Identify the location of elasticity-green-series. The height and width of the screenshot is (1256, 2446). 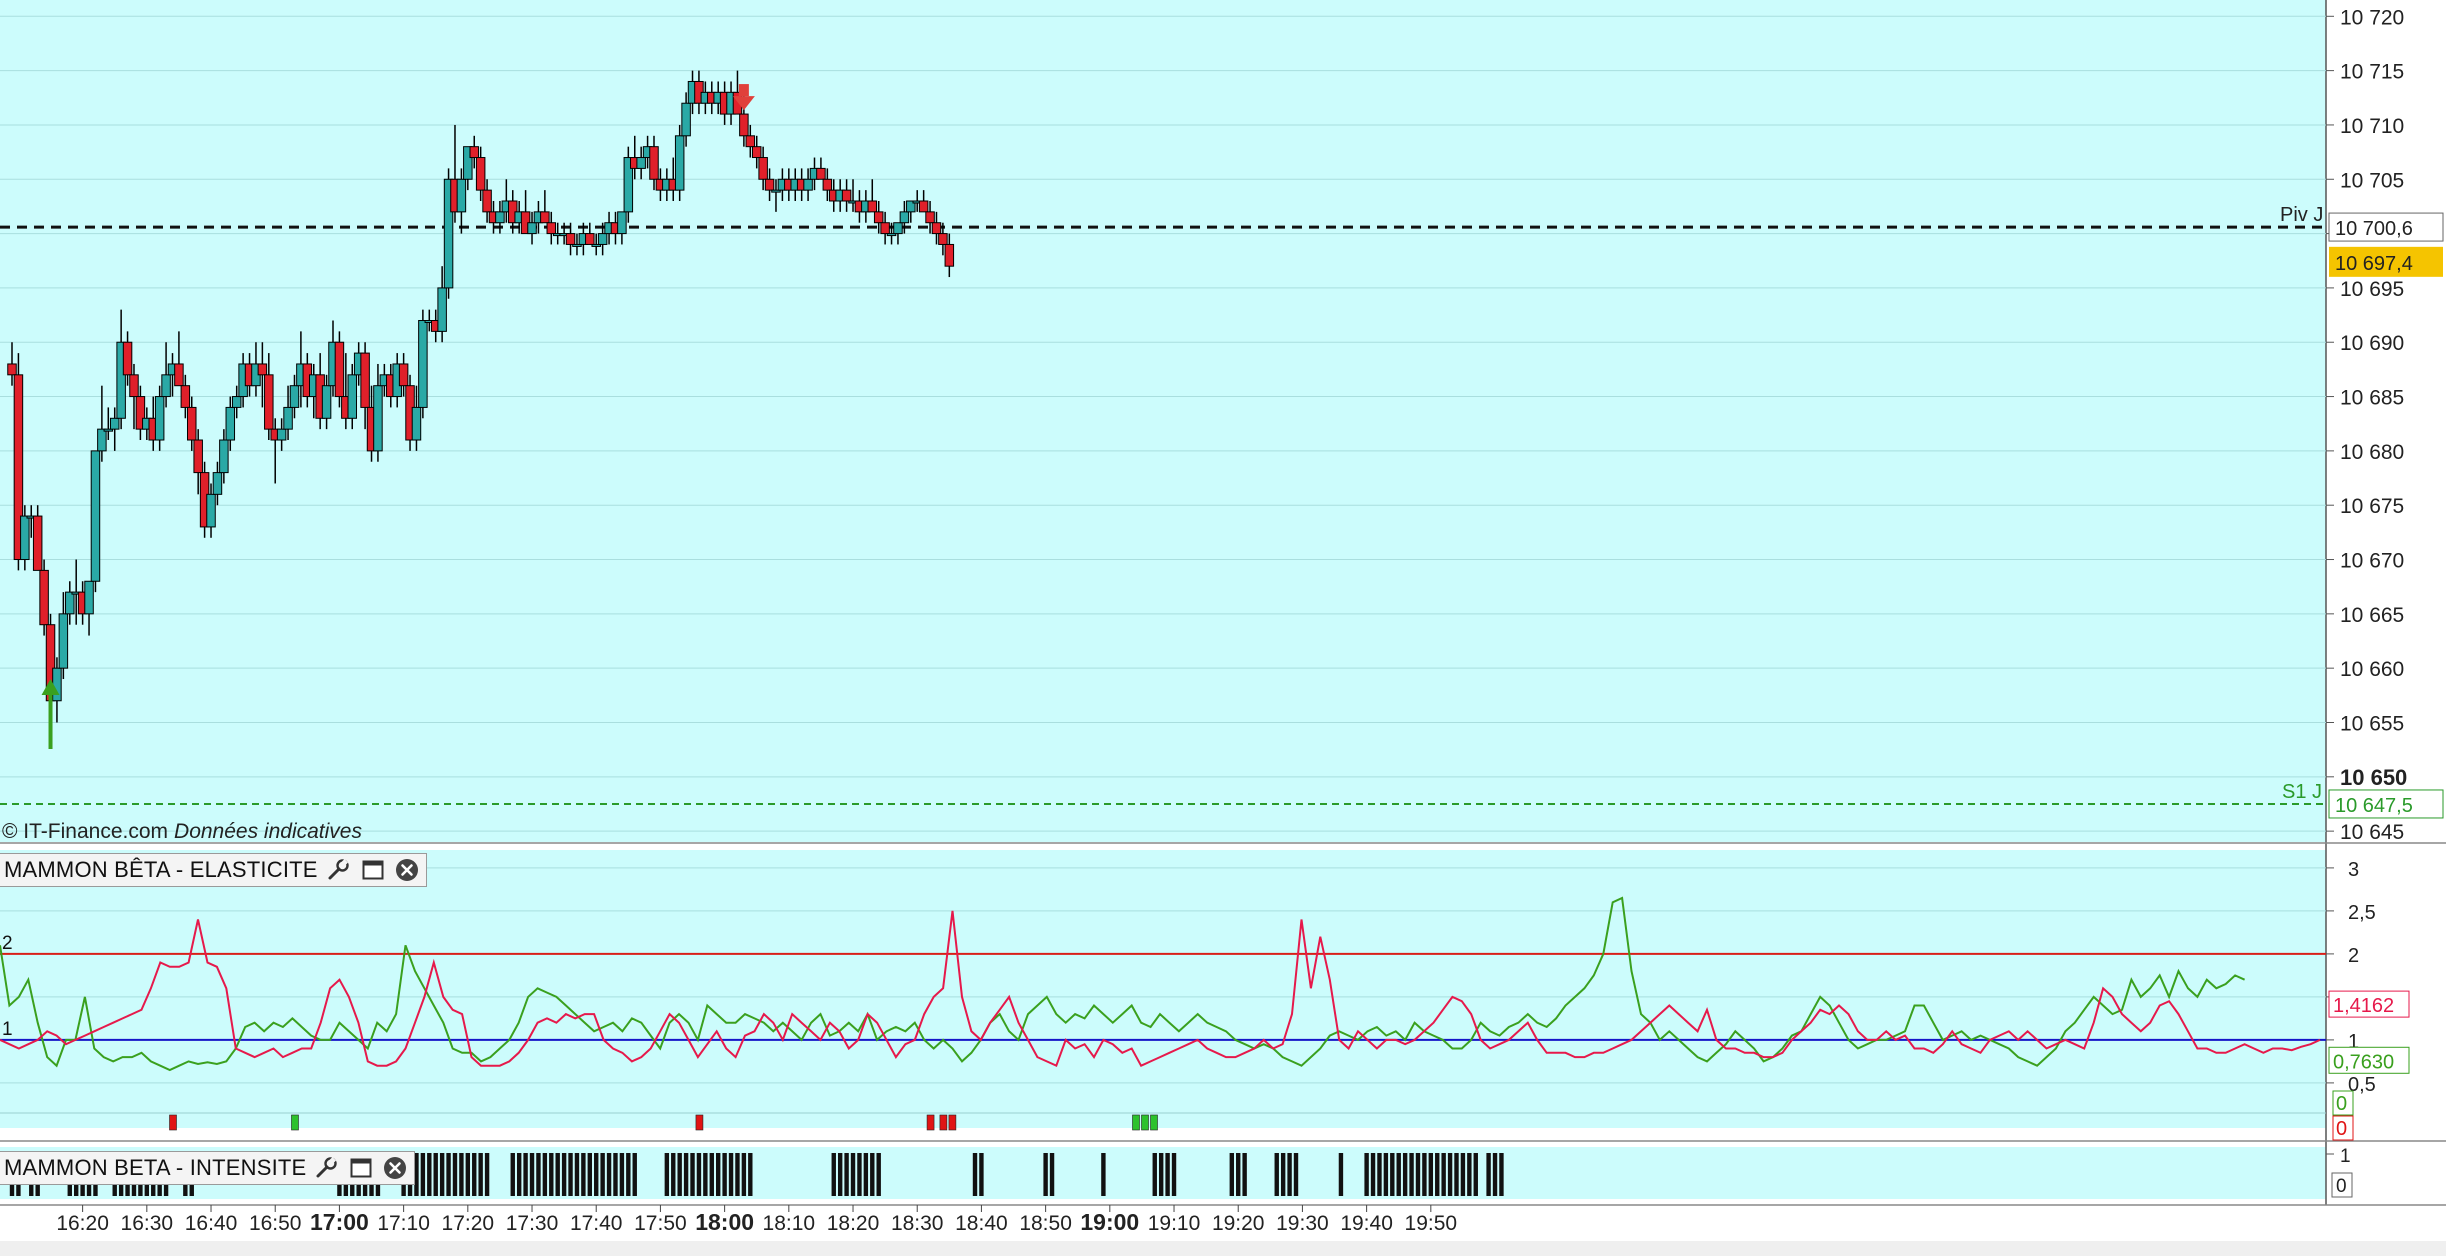
(1123, 984).